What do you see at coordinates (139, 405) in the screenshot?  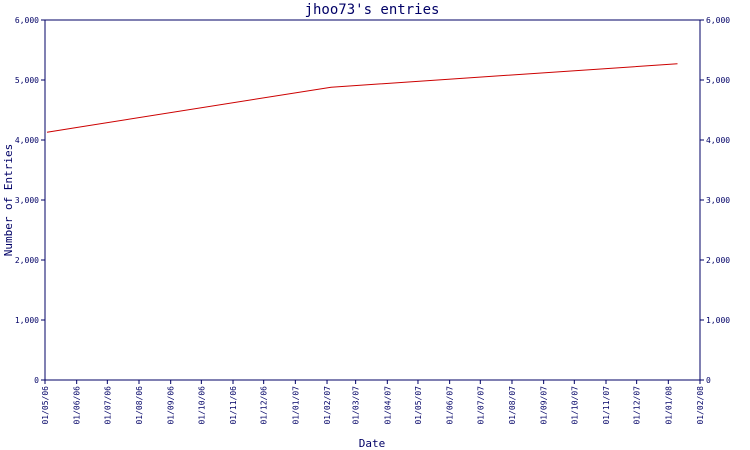 I see `x-tick-label: 01/08/06` at bounding box center [139, 405].